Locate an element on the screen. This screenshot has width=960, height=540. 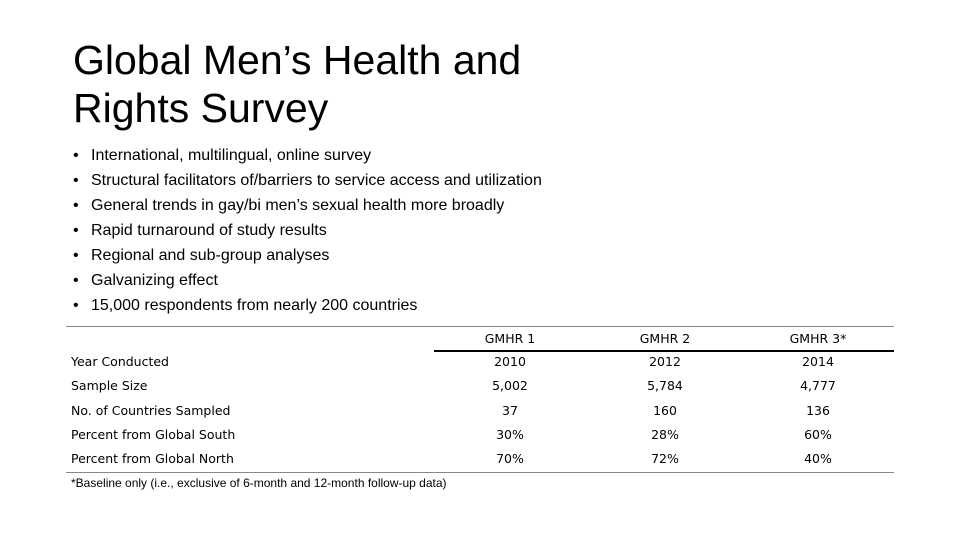
bullet-item: • Regional and sub-group analyses is located at coordinates (307, 255).